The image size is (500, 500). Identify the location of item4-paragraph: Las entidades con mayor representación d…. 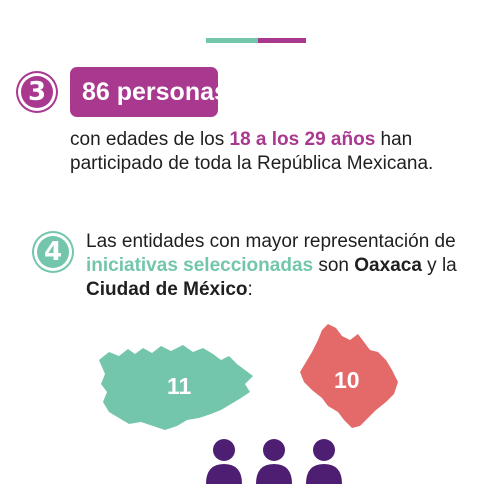
(284, 266).